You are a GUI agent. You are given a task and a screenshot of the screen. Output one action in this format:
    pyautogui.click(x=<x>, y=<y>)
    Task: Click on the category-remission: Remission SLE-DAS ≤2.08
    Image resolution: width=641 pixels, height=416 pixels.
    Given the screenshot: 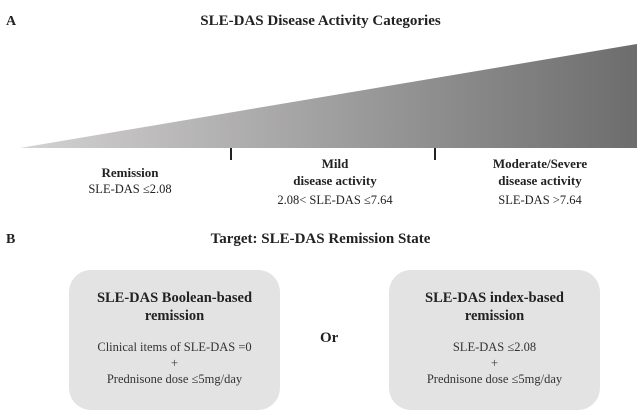 What is the action you would take?
    pyautogui.click(x=130, y=181)
    